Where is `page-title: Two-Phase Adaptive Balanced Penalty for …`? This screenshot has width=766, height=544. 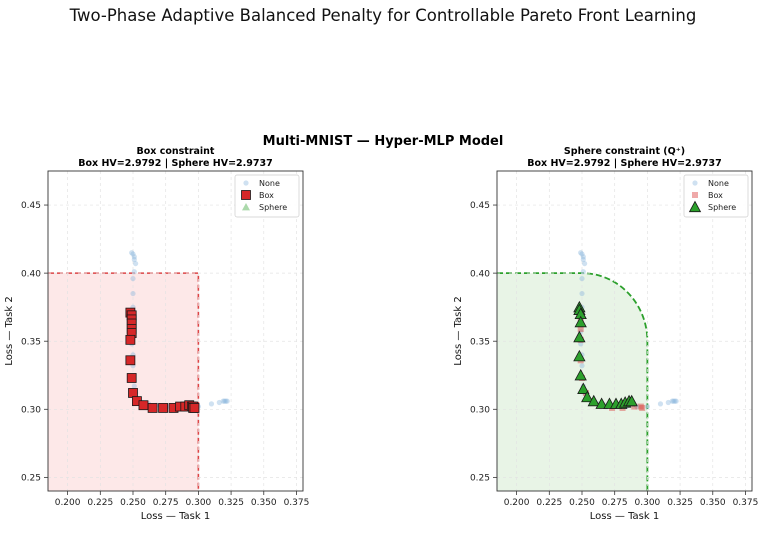
page-title: Two-Phase Adaptive Balanced Penalty for … is located at coordinates (383, 15).